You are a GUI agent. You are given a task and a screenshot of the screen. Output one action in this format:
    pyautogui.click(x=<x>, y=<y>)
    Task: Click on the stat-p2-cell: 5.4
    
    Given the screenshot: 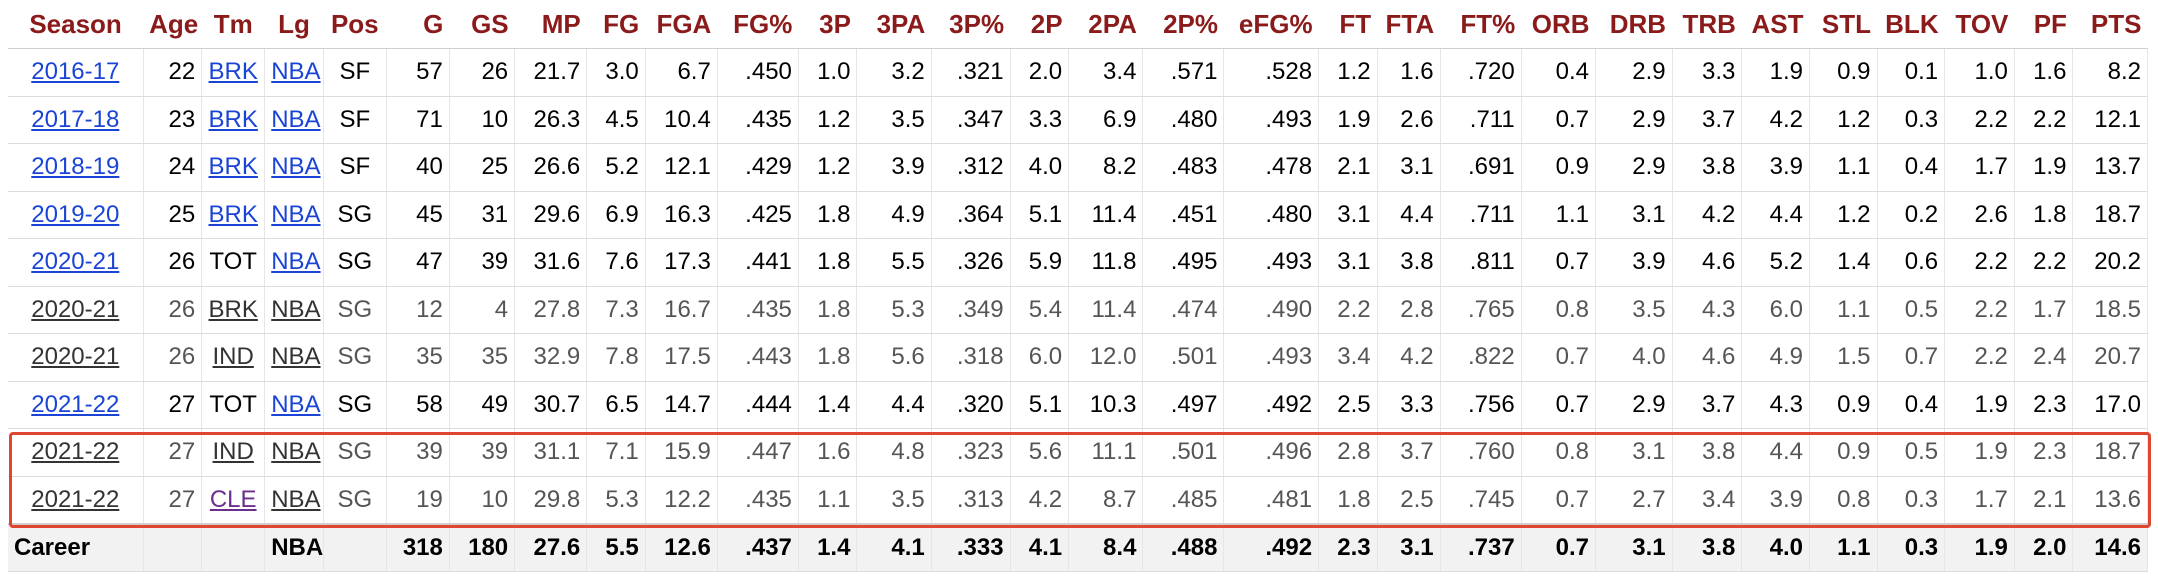 What is the action you would take?
    pyautogui.click(x=1040, y=310)
    